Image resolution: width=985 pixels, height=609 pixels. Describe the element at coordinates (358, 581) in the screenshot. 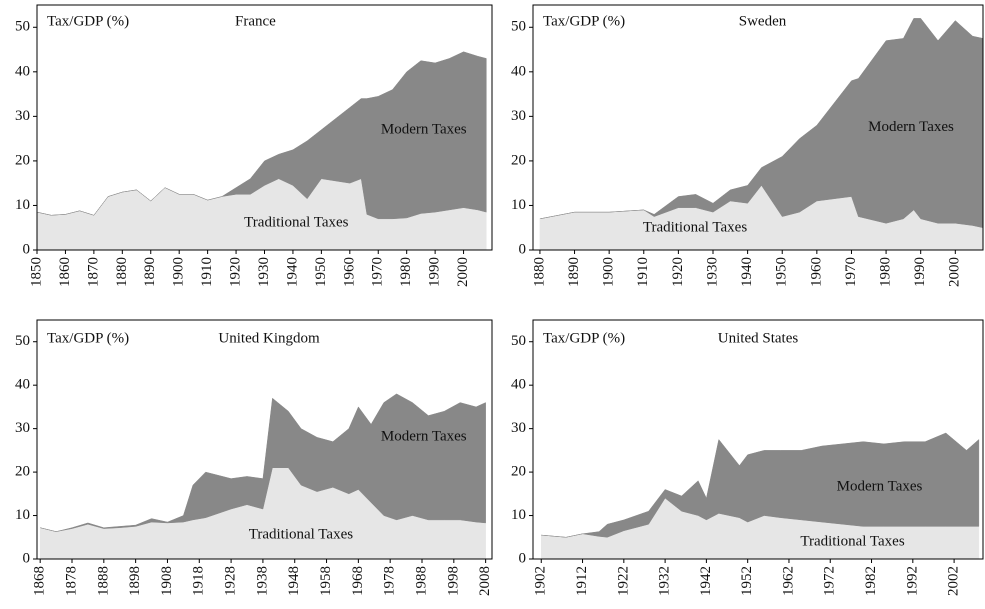

I see `x-tick-label: 1968` at that location.